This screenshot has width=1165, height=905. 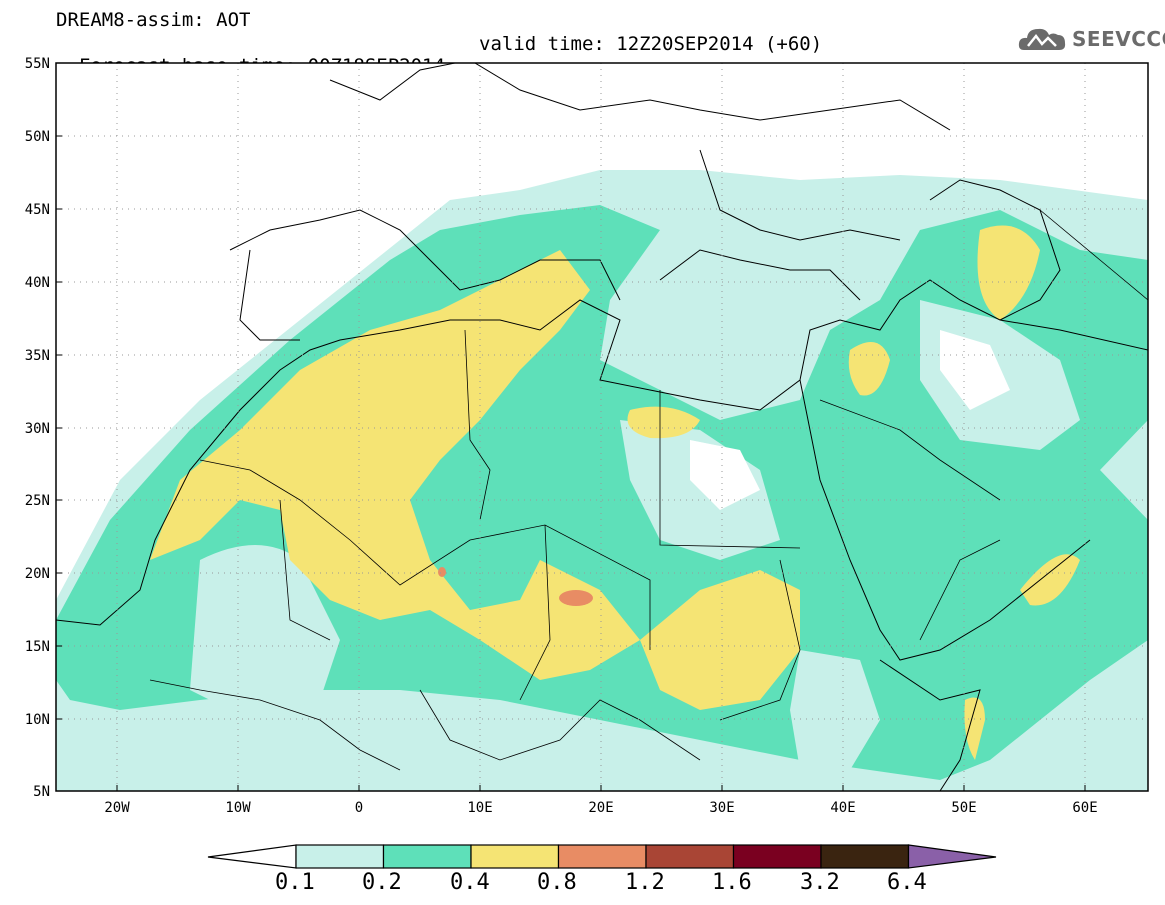 I want to click on lon-label: 0, so click(x=359, y=808).